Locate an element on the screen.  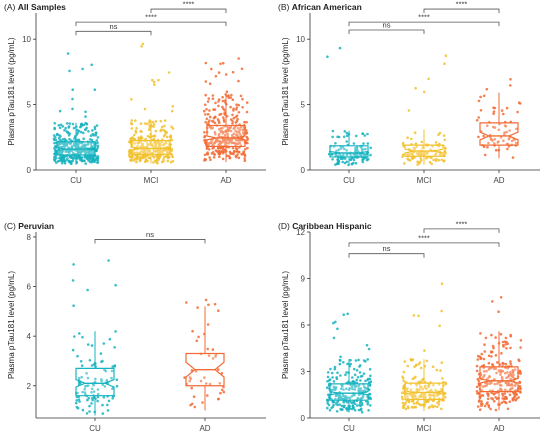
significance-label: **** is located at coordinates (189, 4).